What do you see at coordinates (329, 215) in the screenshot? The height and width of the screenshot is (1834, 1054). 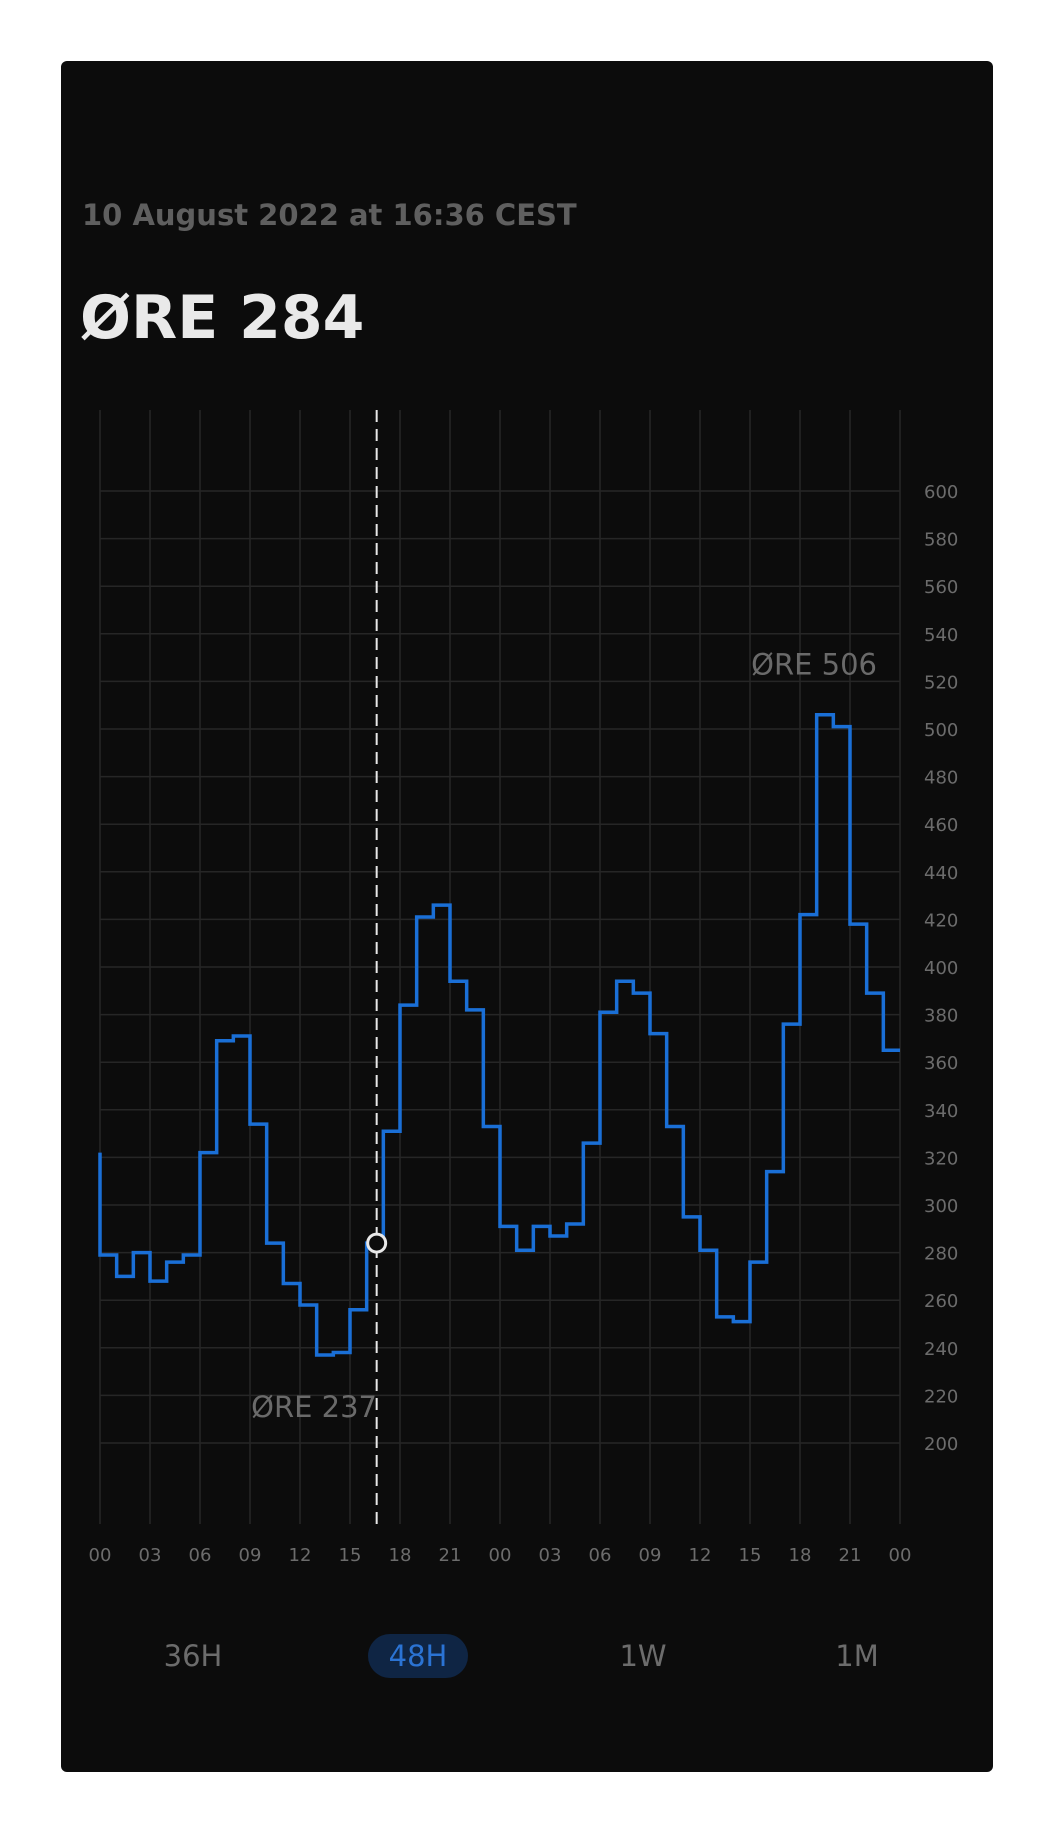 I see `timestamp: 10 August 2022 at 16:36 CEST` at bounding box center [329, 215].